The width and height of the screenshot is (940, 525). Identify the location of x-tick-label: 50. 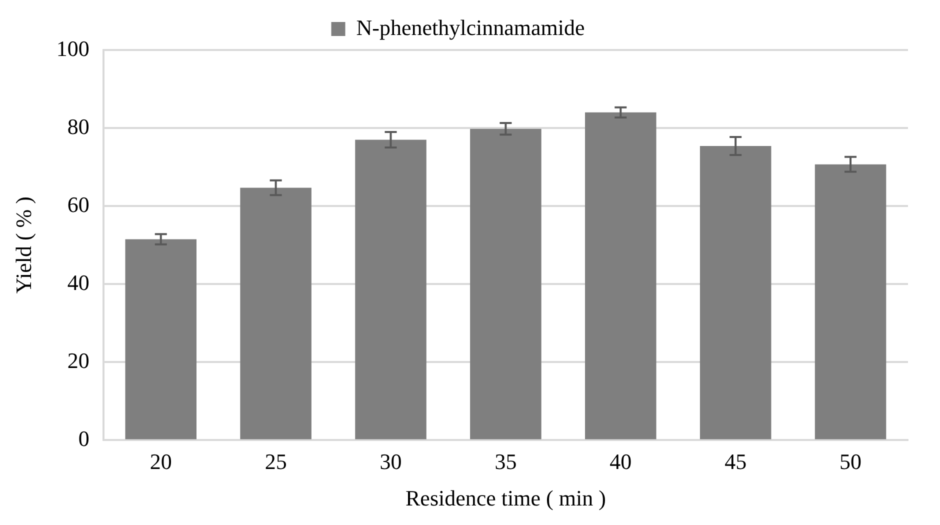
(851, 461).